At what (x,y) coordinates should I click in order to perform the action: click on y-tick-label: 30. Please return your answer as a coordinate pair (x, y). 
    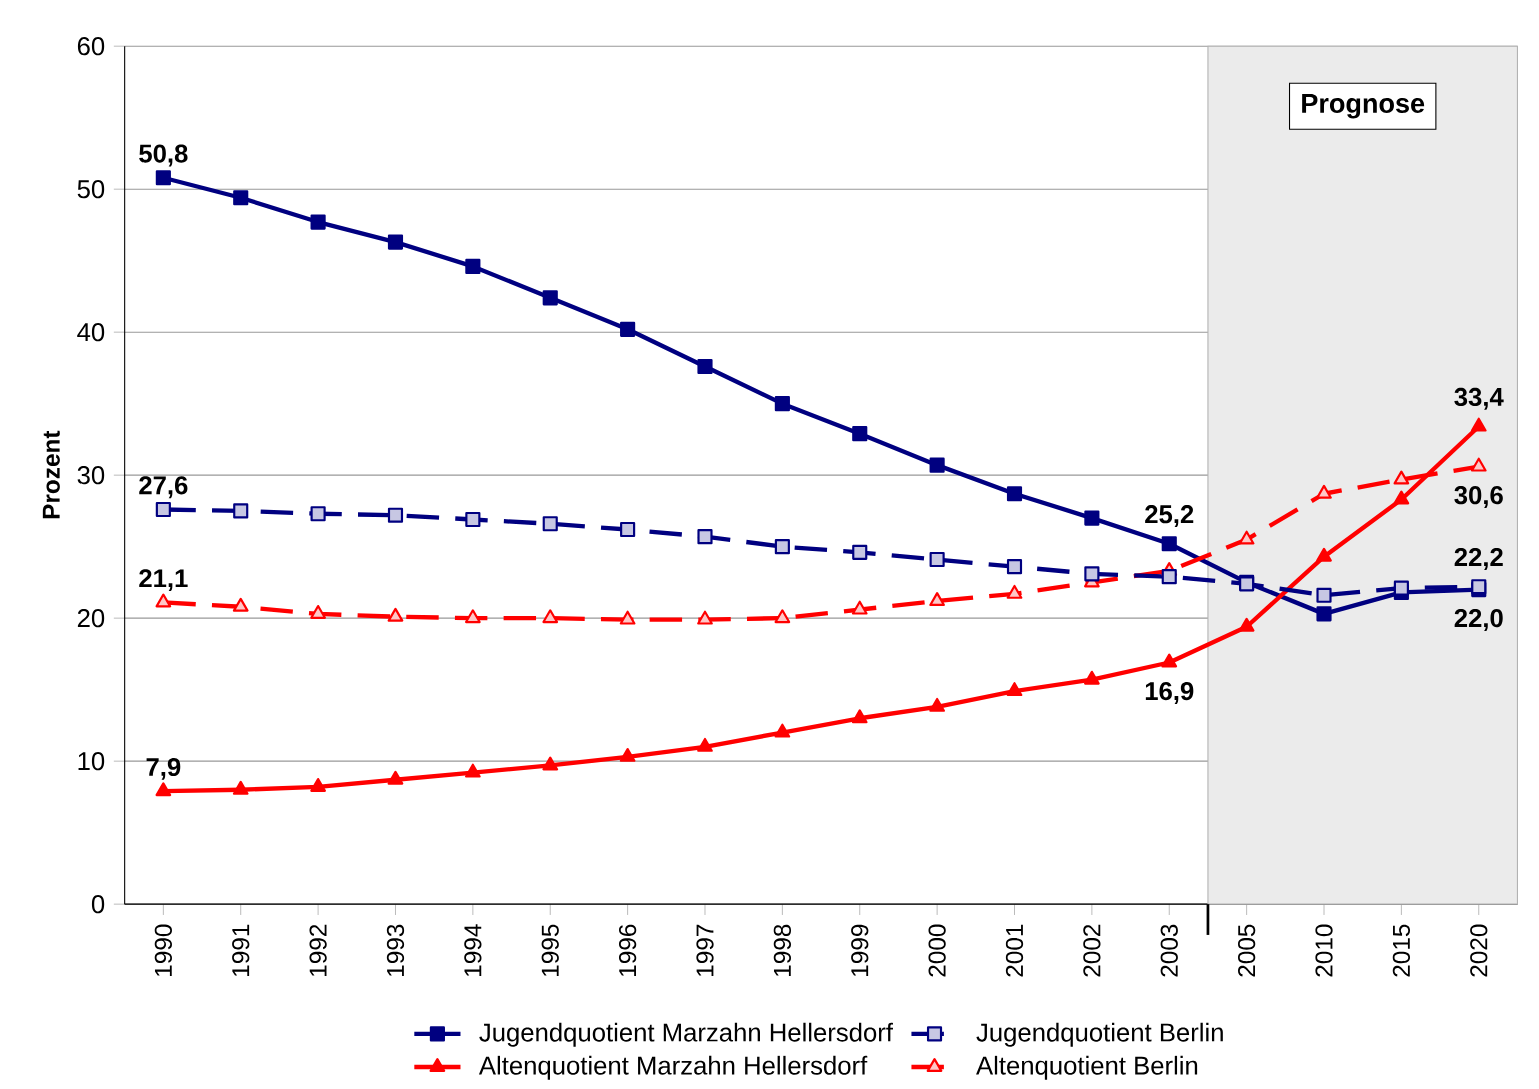
    Looking at the image, I should click on (91, 475).